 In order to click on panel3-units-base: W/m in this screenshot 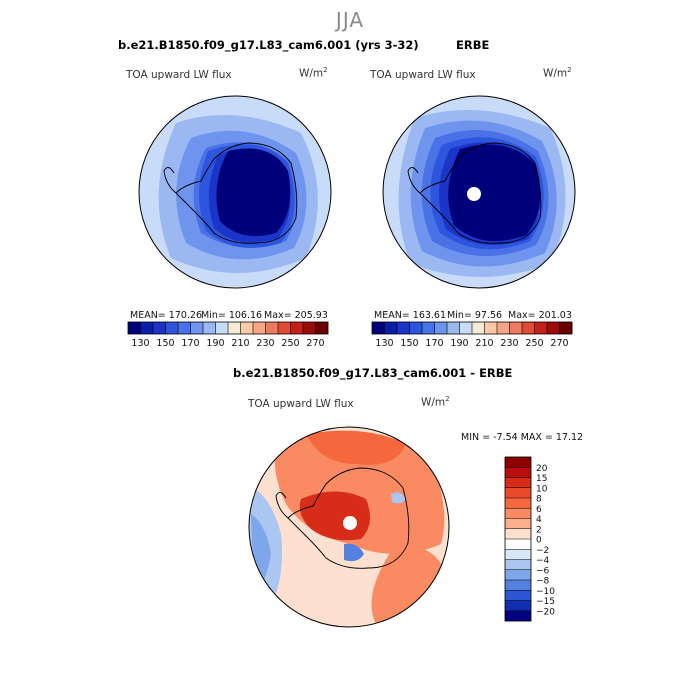, I will do `click(433, 402)`.